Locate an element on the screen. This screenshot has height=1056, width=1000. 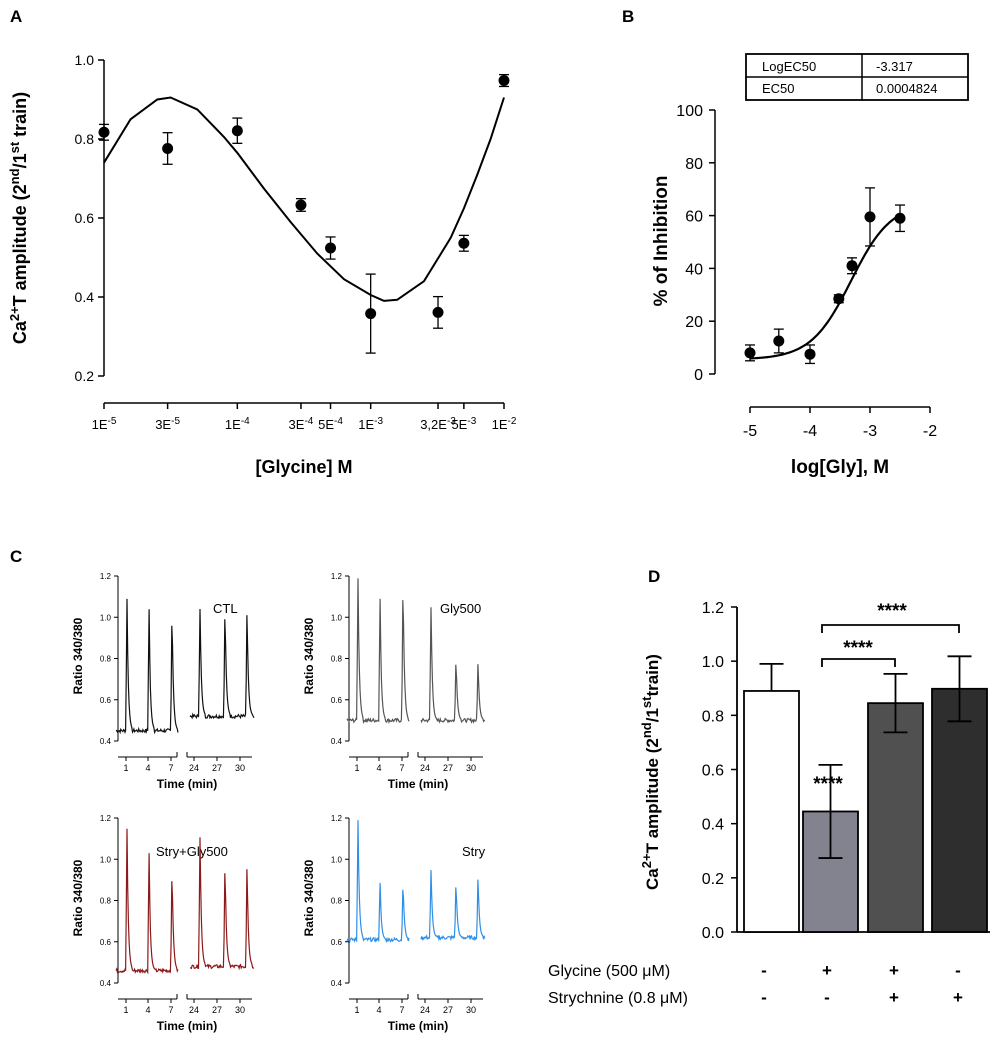
panel-c-y-tick-label: 1.0 is located at coordinates (106, 617).